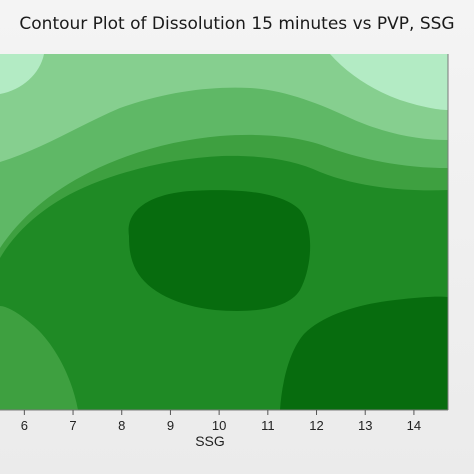  What do you see at coordinates (72, 425) in the screenshot?
I see `x-tick-label: 7` at bounding box center [72, 425].